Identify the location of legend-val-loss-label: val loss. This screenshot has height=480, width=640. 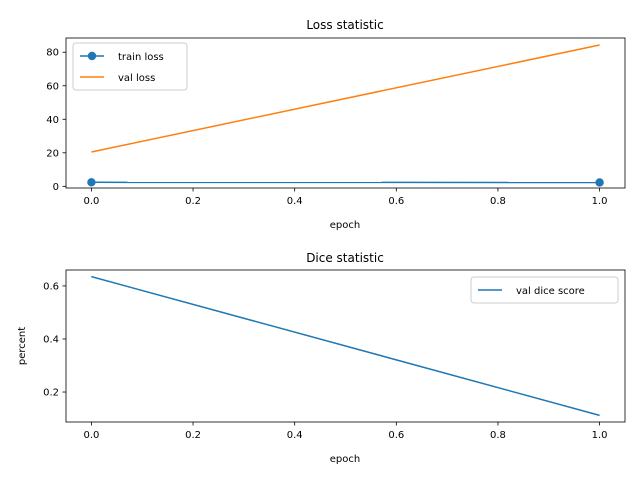
(136, 78).